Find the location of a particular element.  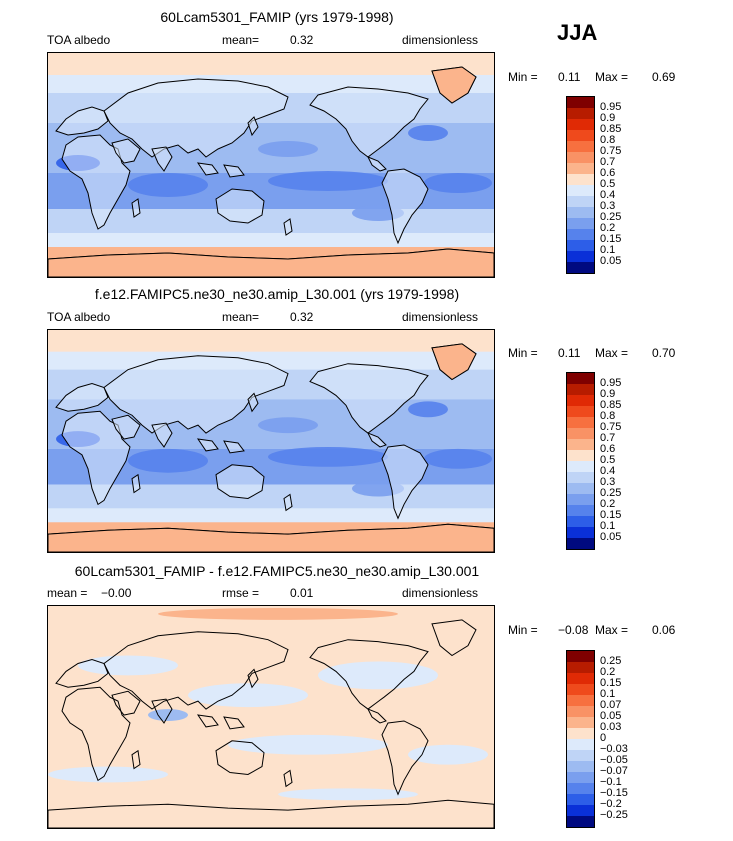

panel-1-min-value: 0.11 is located at coordinates (569, 77).